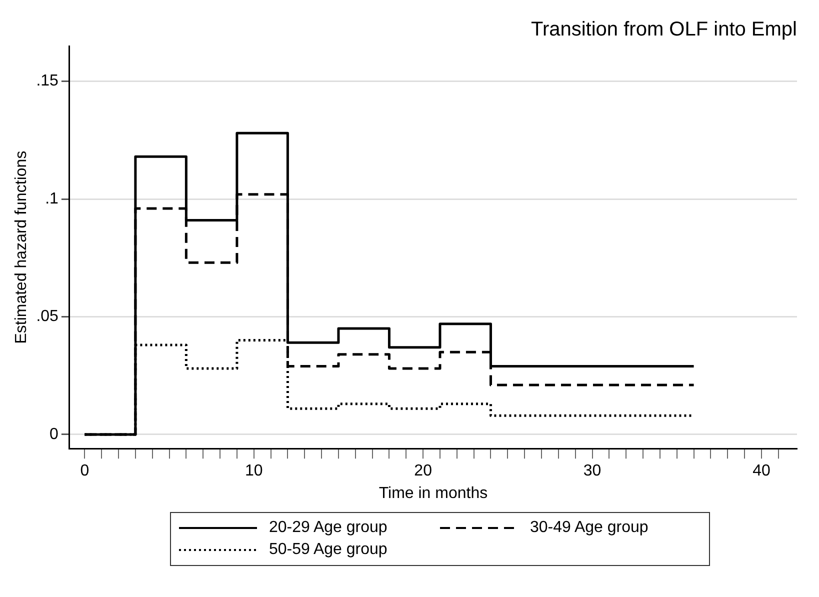 Image resolution: width=819 pixels, height=597 pixels. What do you see at coordinates (761, 471) in the screenshot?
I see `x-tick-label: 40` at bounding box center [761, 471].